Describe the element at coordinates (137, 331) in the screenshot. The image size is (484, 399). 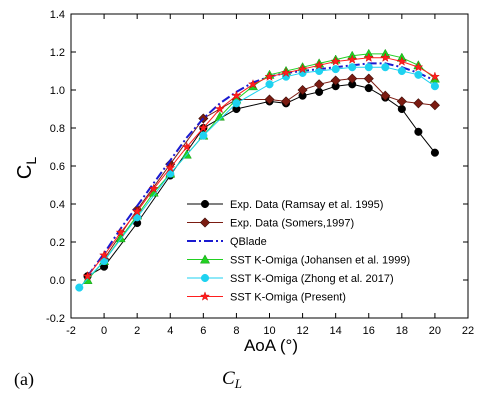
I see `x-tick-label: 2` at that location.